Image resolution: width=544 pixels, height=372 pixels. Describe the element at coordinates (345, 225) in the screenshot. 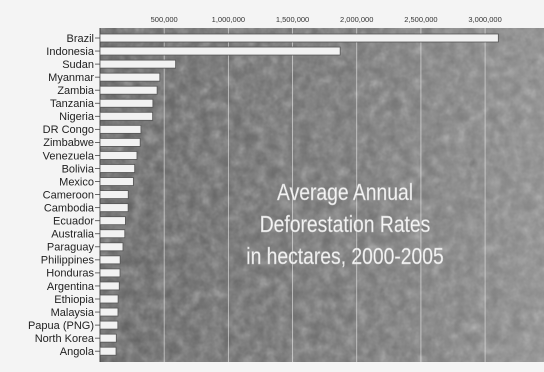

I see `chart-title-line: Deforestation Rates` at that location.